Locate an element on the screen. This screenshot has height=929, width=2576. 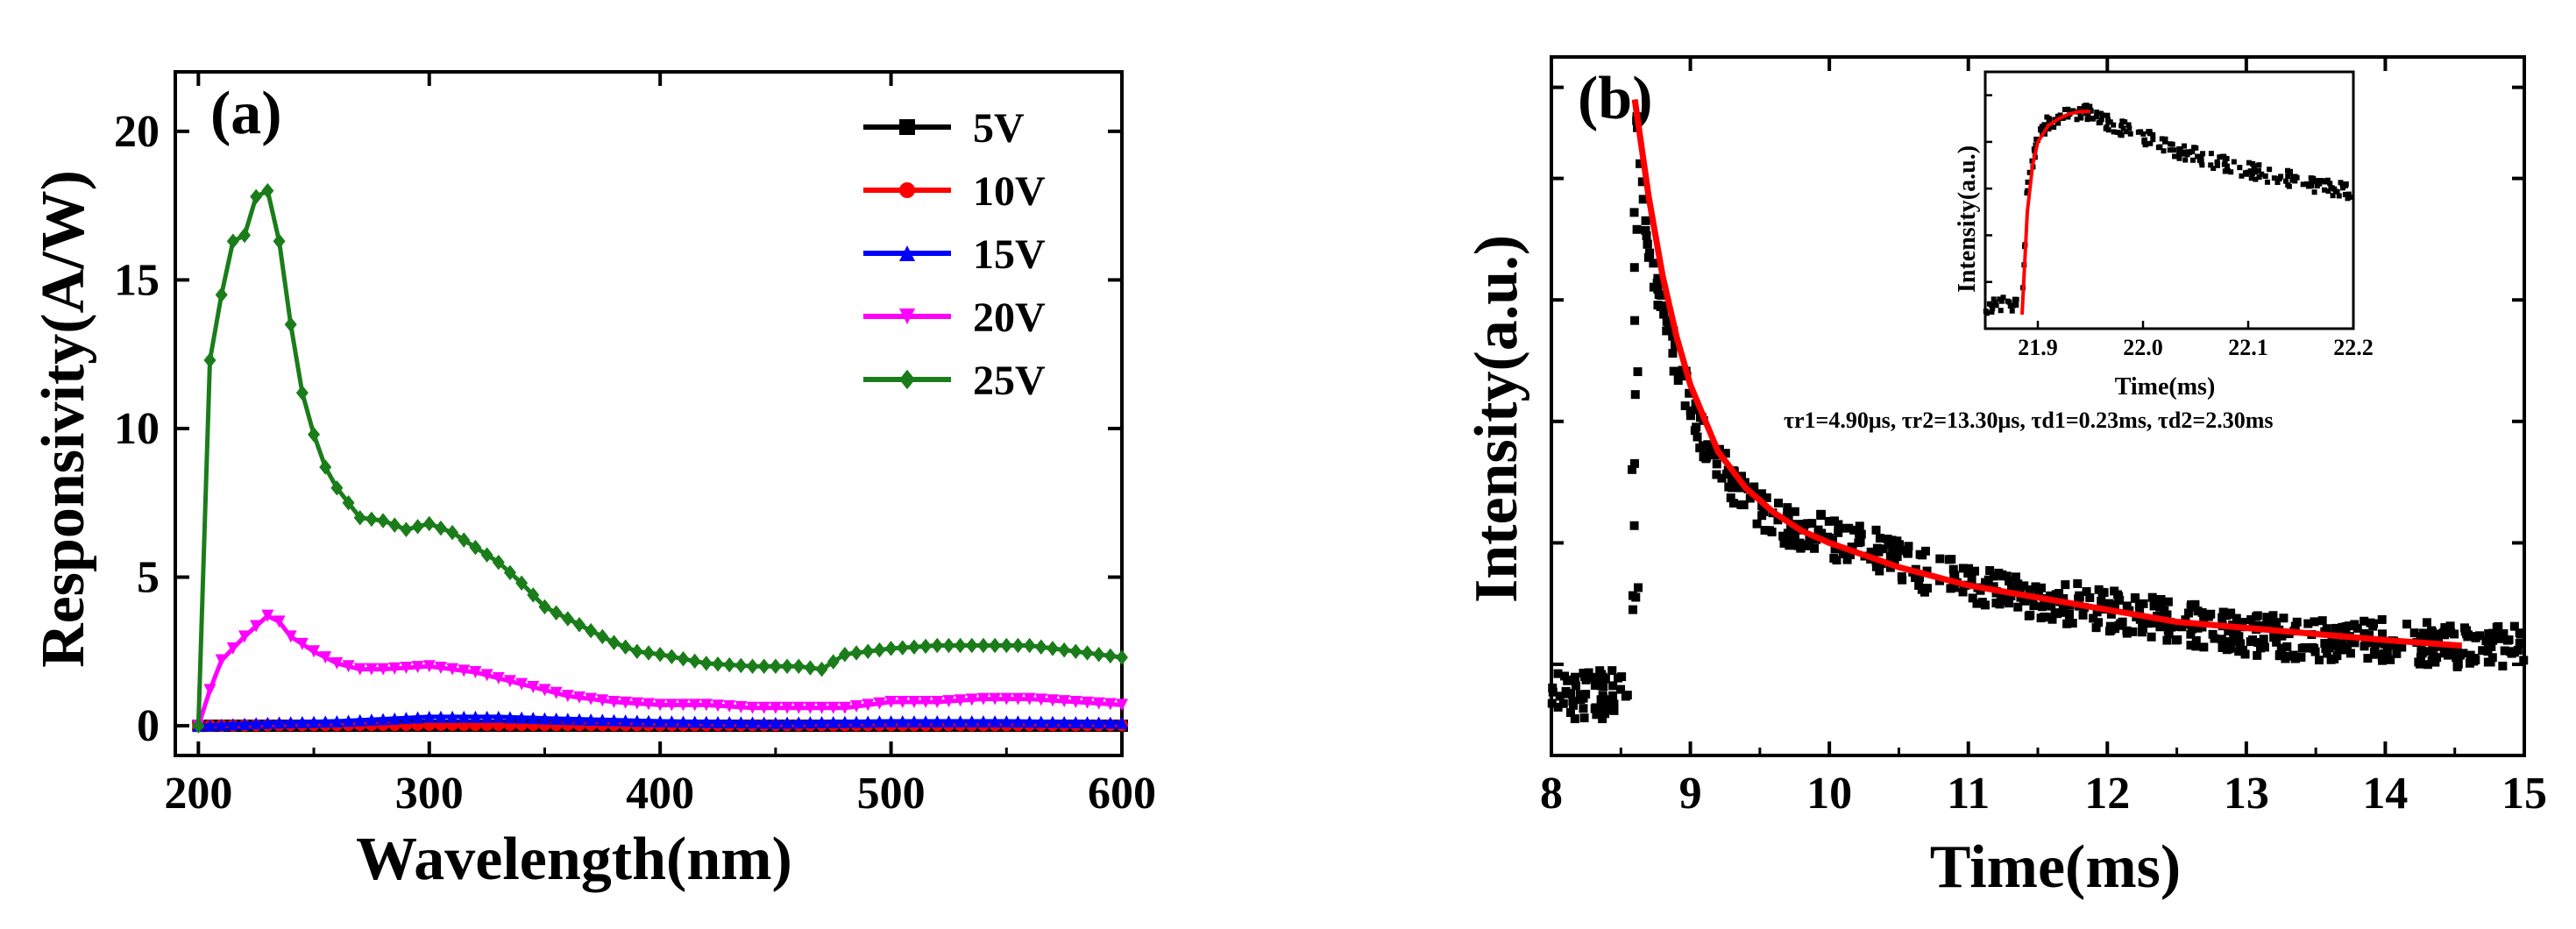
legend-label: 10V is located at coordinates (1009, 191).